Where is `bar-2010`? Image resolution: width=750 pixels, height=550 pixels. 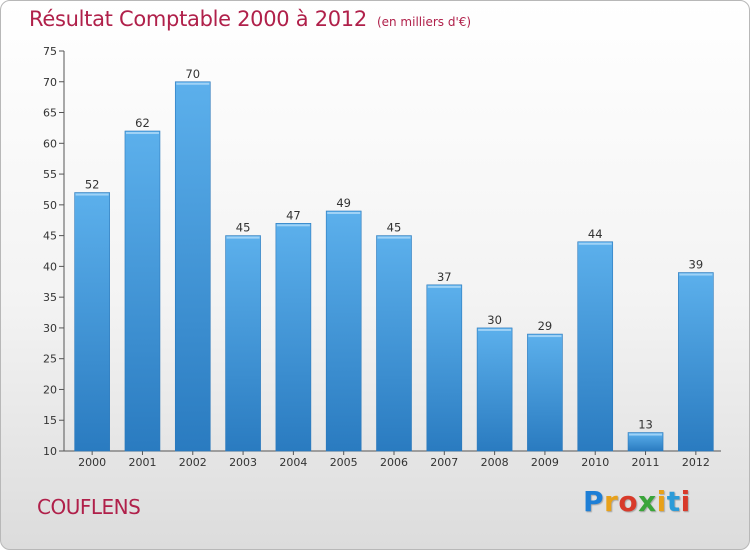
bar-2010 is located at coordinates (595, 346).